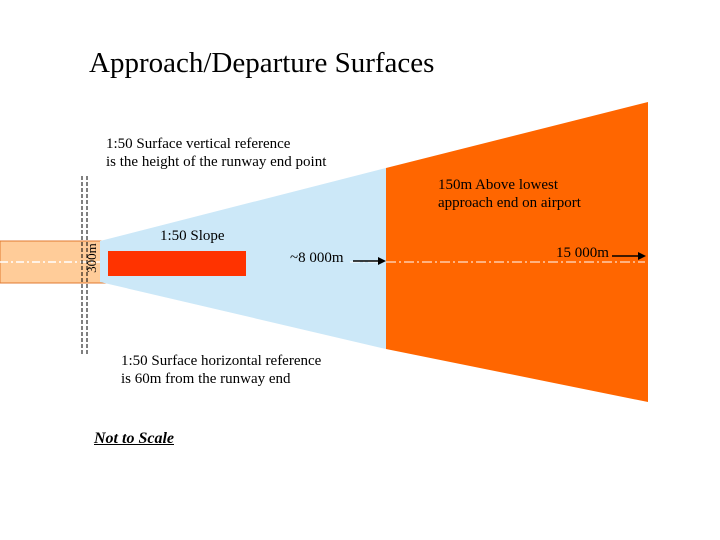 The width and height of the screenshot is (720, 540). Describe the element at coordinates (92, 258) in the screenshot. I see `width-300-label: 300m` at that location.